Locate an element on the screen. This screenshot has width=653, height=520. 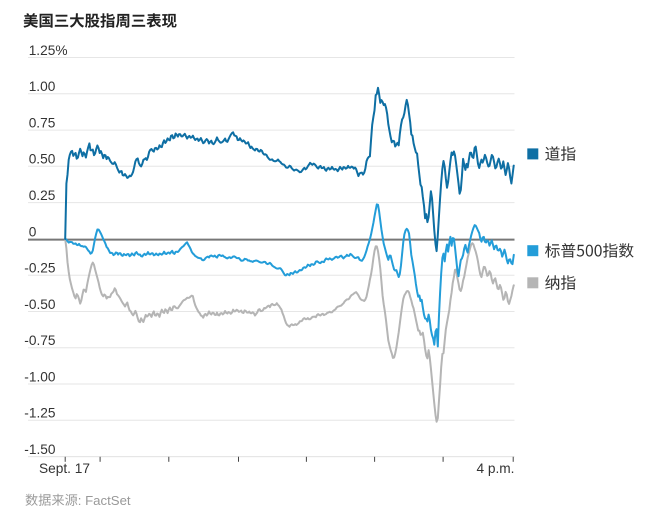
svg-text: 0.75 is located at coordinates (42, 123).